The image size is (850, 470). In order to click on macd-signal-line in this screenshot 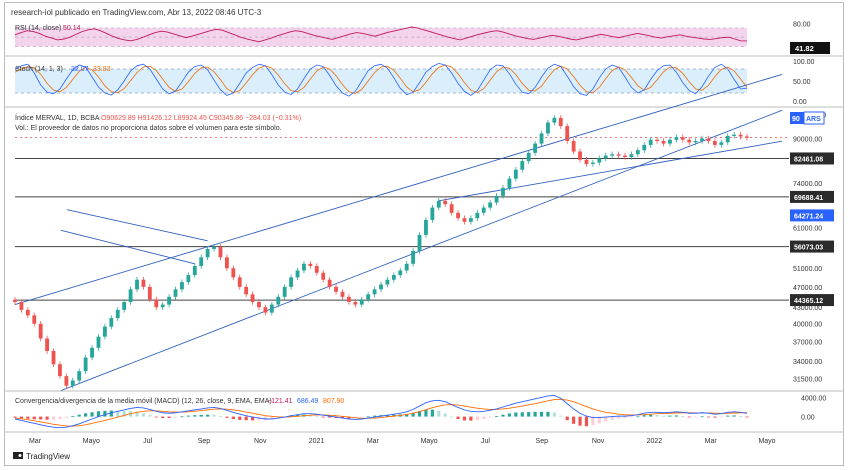, I will do `click(381, 412)`.